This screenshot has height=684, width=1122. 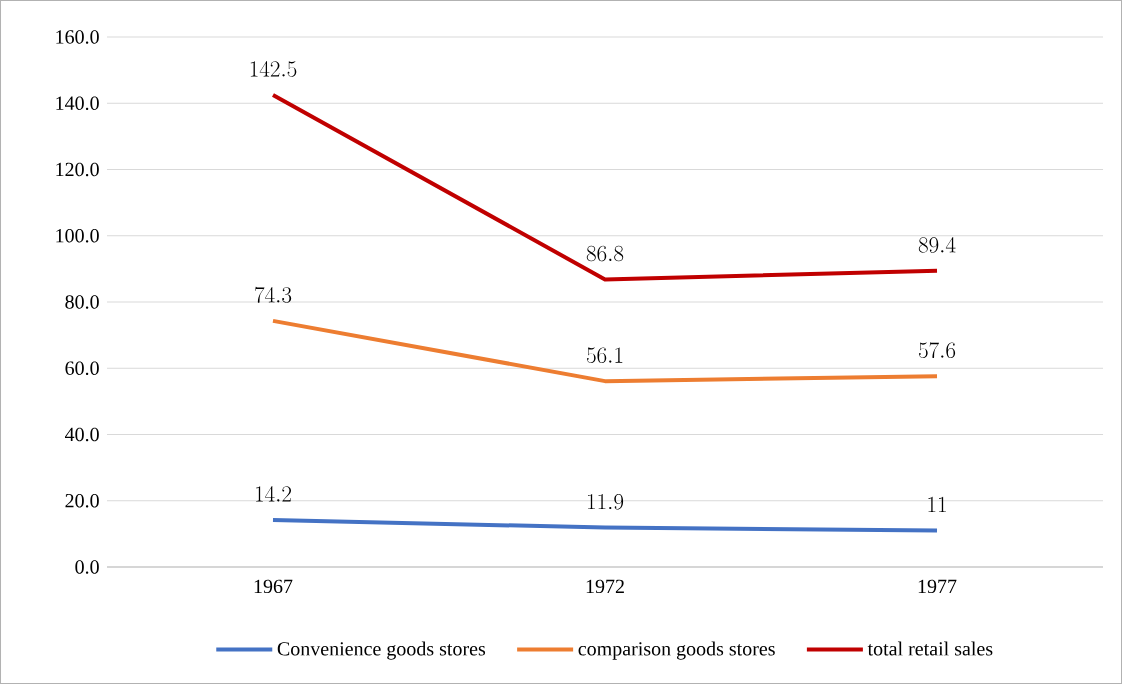 What do you see at coordinates (273, 69) in the screenshot?
I see `data-label: 142.5` at bounding box center [273, 69].